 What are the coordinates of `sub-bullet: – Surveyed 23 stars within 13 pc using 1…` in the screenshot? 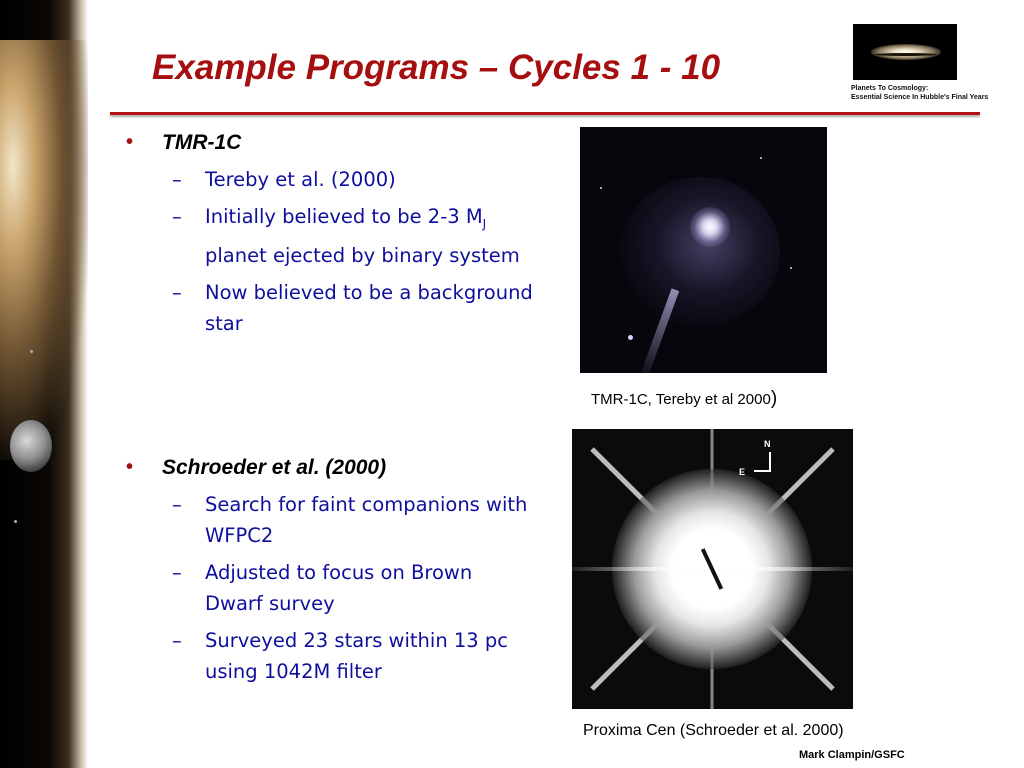 It's located at (330, 656).